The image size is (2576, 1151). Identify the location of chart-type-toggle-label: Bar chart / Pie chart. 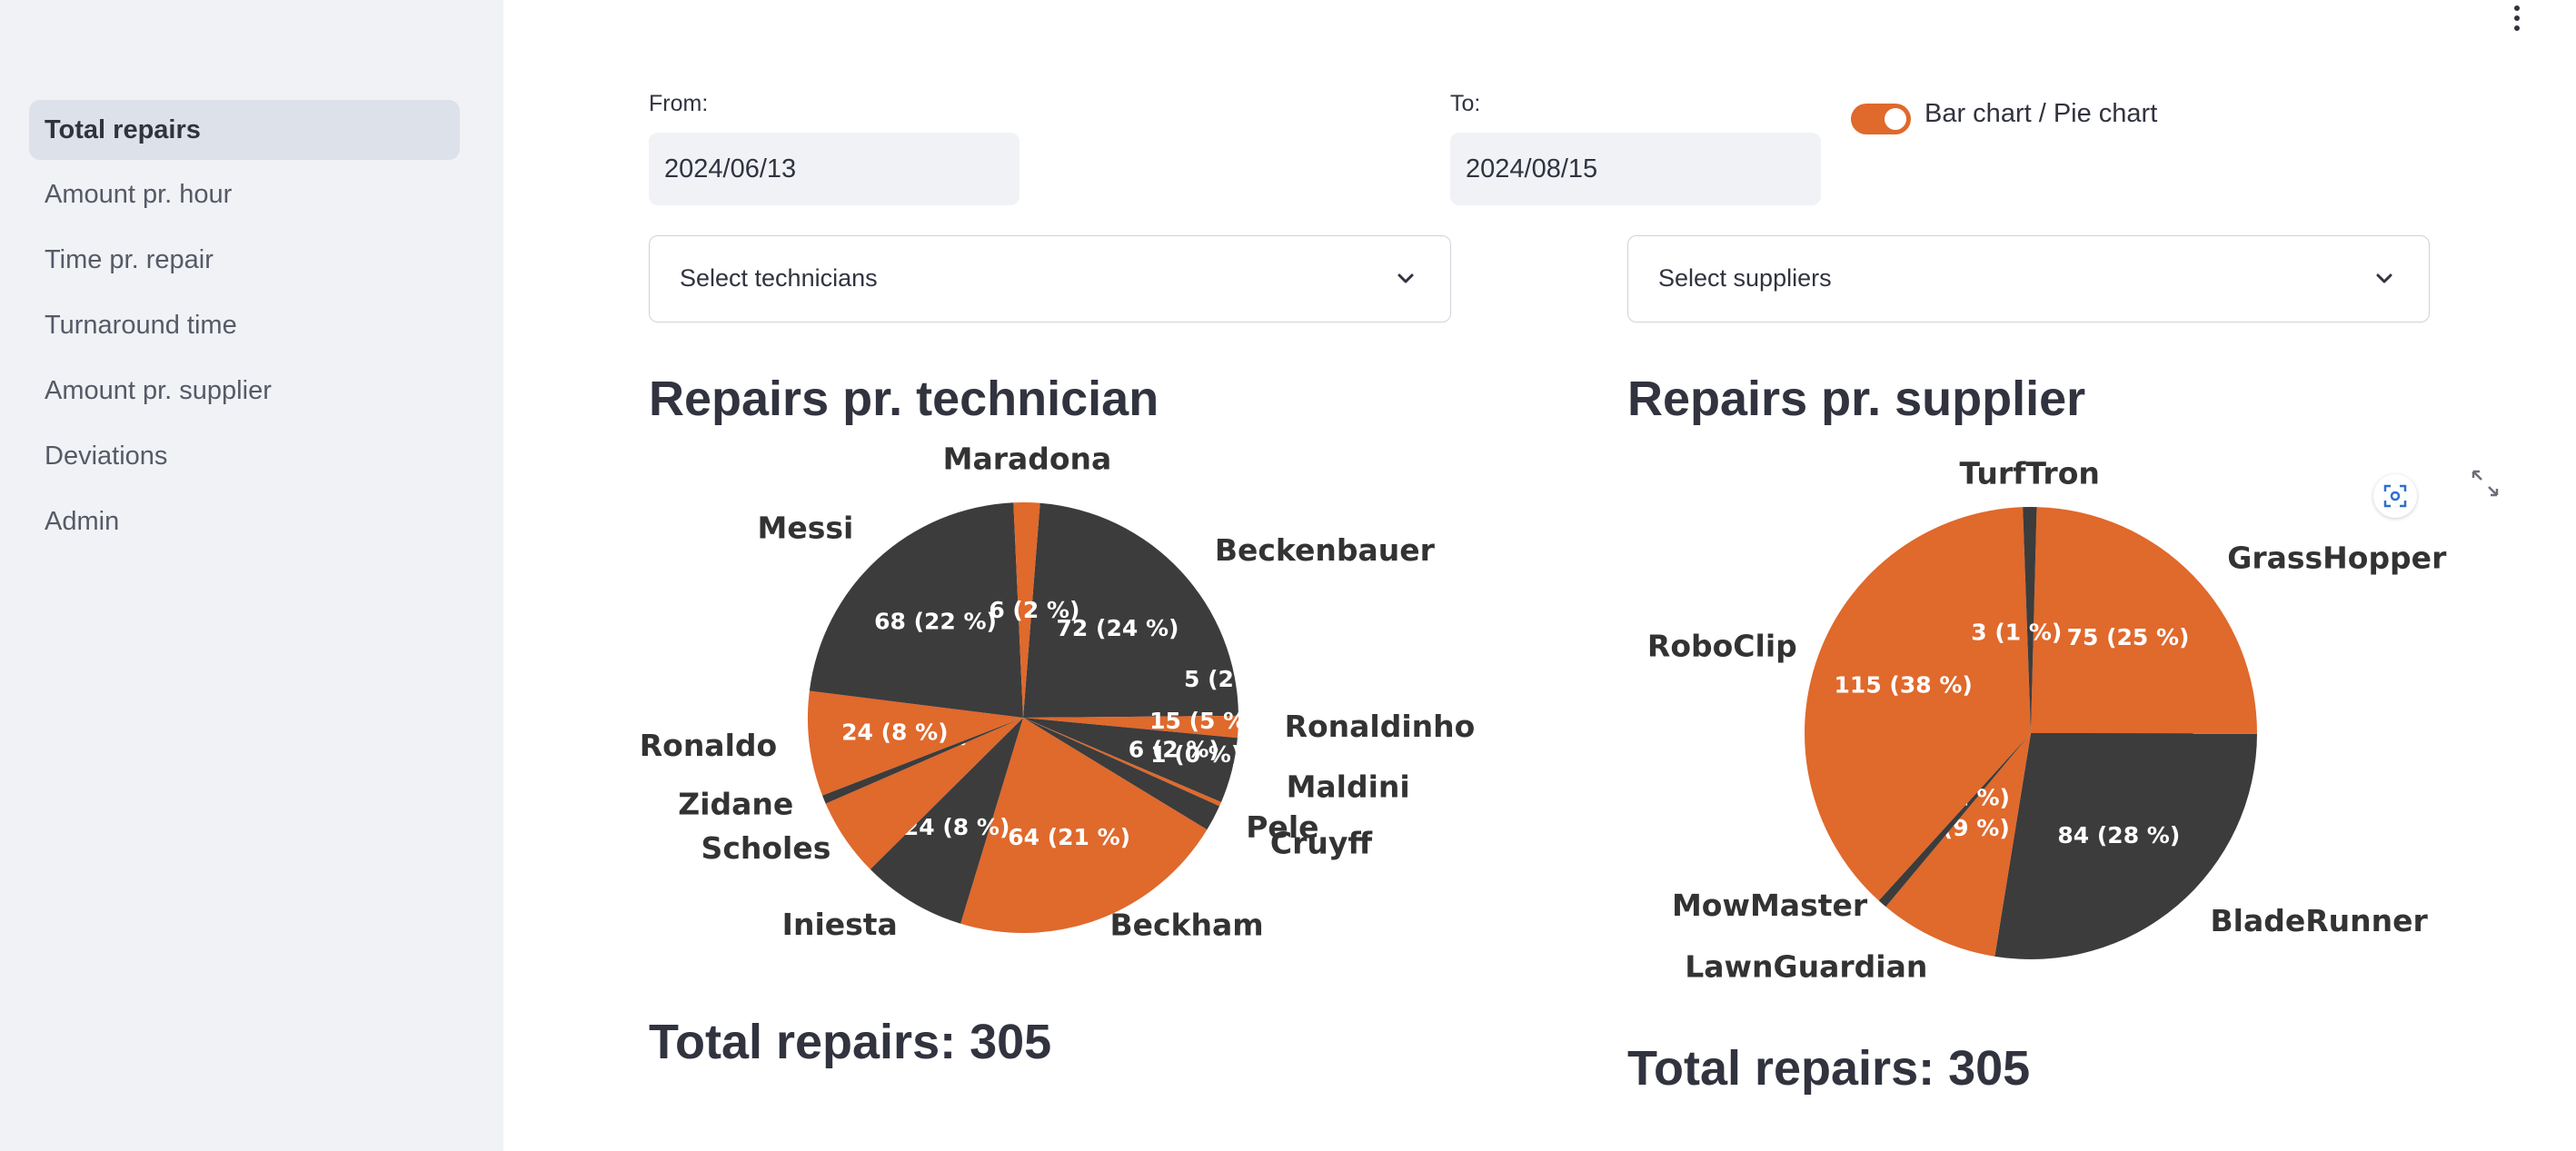
(2042, 114).